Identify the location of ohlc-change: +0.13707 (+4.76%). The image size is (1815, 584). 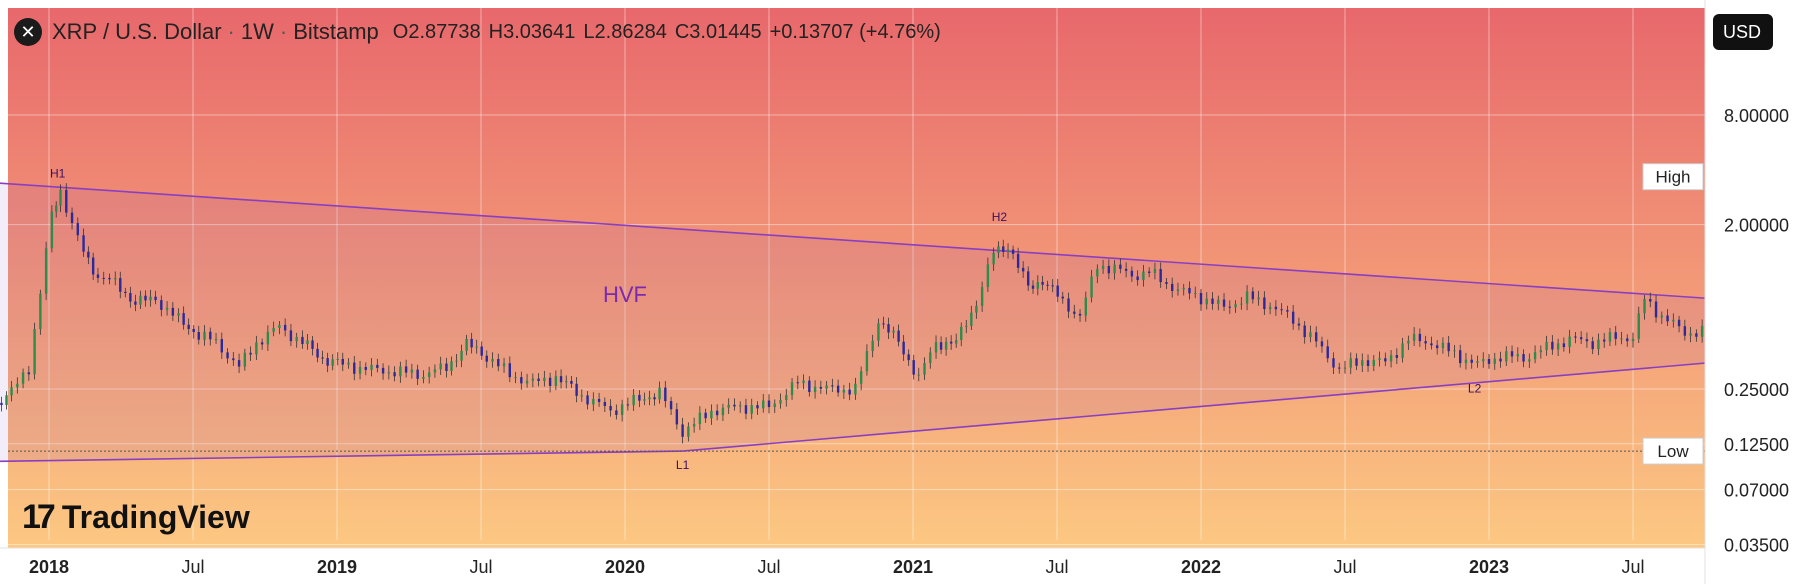
(855, 31).